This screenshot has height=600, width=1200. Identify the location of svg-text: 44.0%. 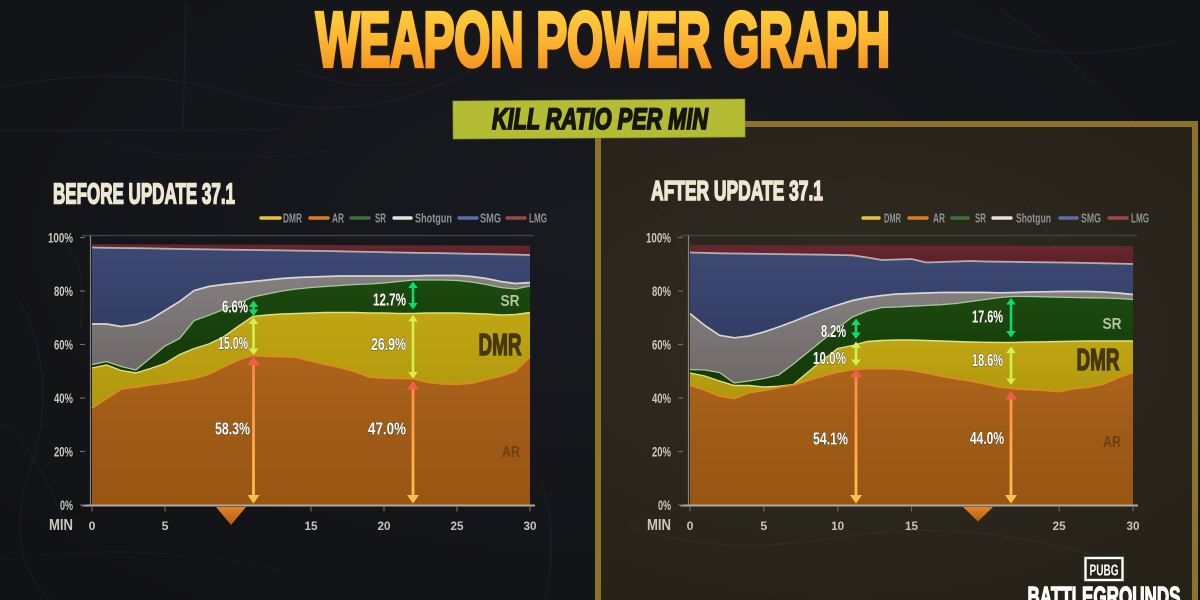
(987, 438).